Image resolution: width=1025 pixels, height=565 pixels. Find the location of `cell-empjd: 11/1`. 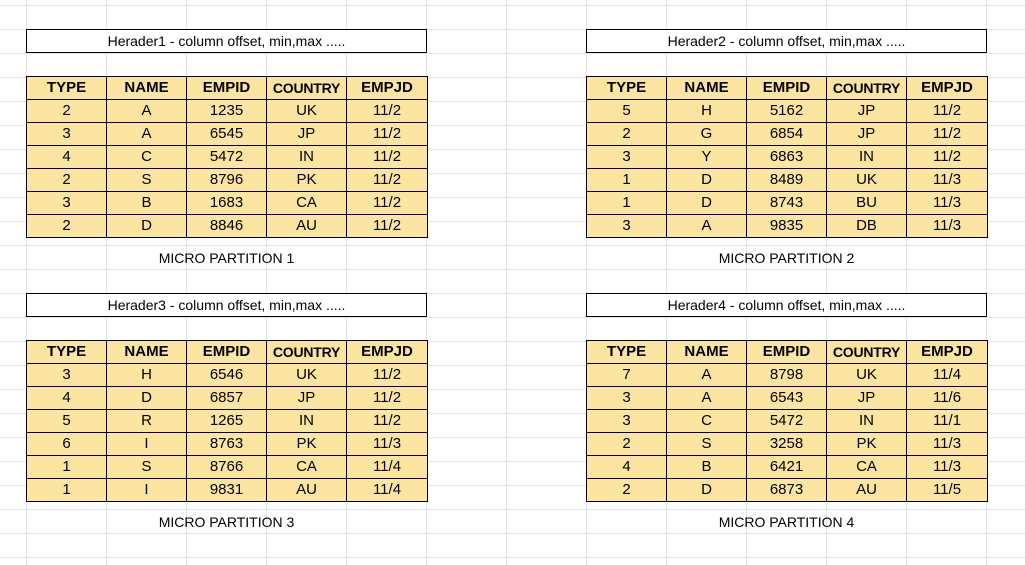

cell-empjd: 11/1 is located at coordinates (947, 421).